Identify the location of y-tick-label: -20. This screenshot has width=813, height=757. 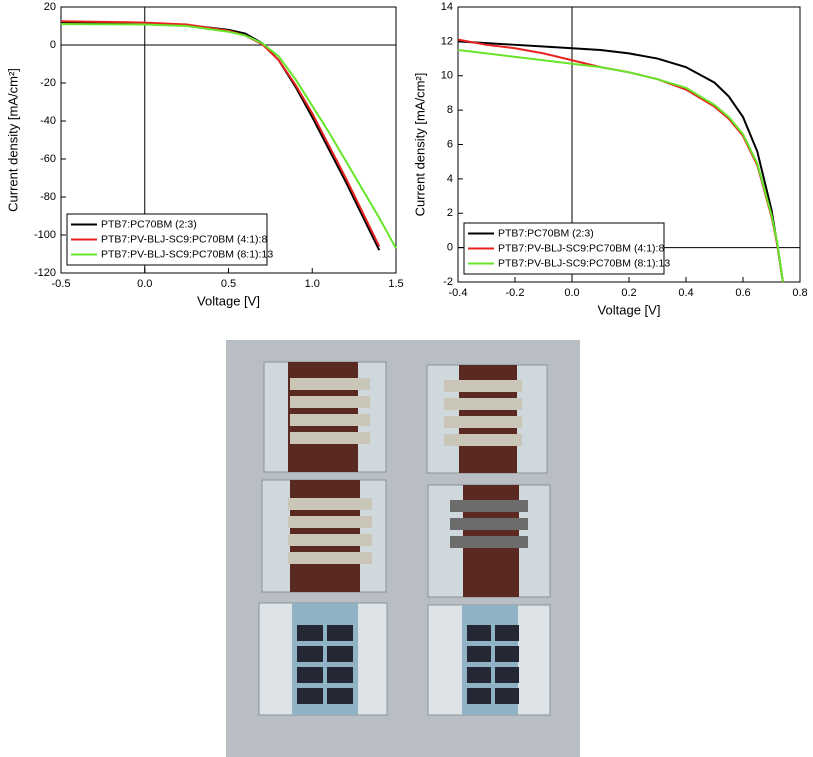
(48, 83).